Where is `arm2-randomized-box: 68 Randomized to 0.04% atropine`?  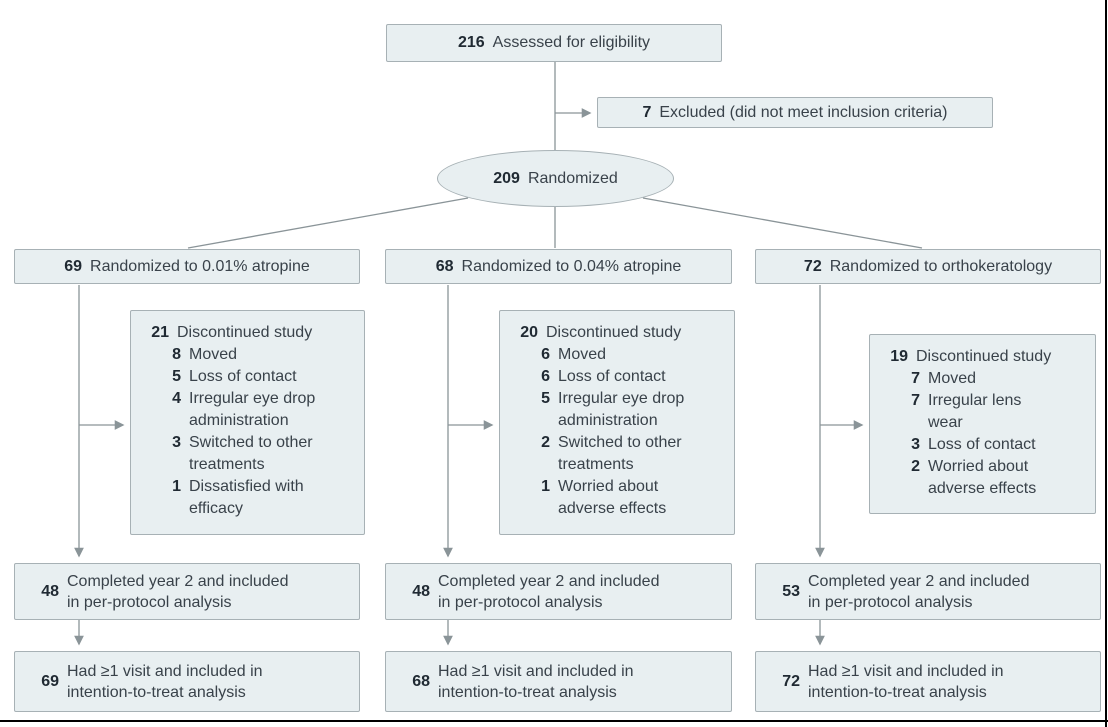 arm2-randomized-box: 68 Randomized to 0.04% atropine is located at coordinates (558, 266).